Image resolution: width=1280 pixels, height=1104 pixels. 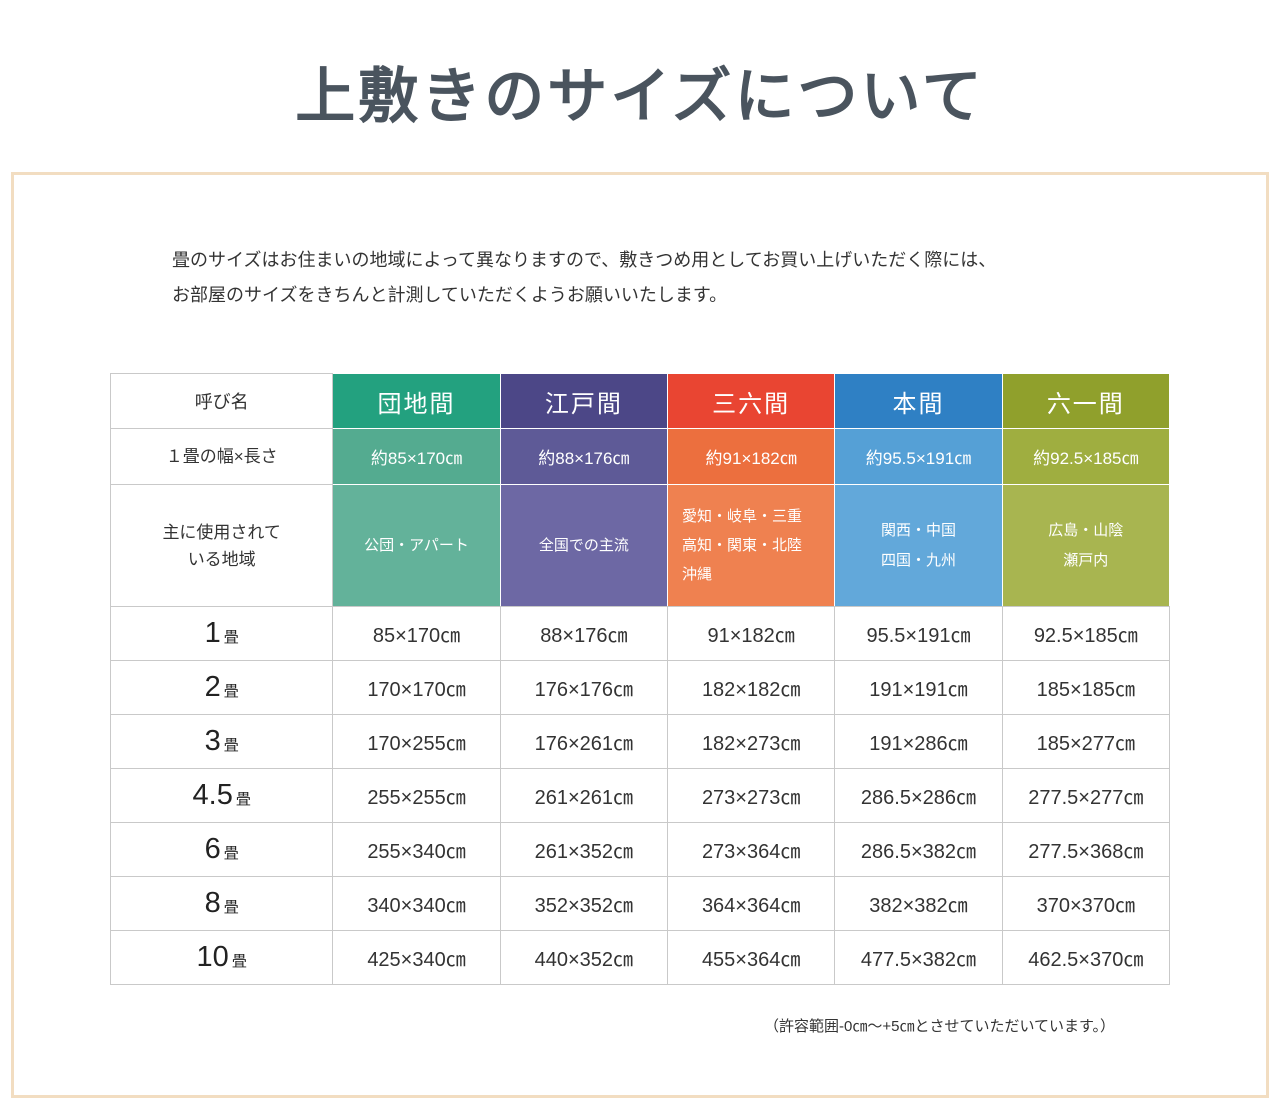 I want to click on size-value: 286.5×382㎝, so click(x=918, y=850).